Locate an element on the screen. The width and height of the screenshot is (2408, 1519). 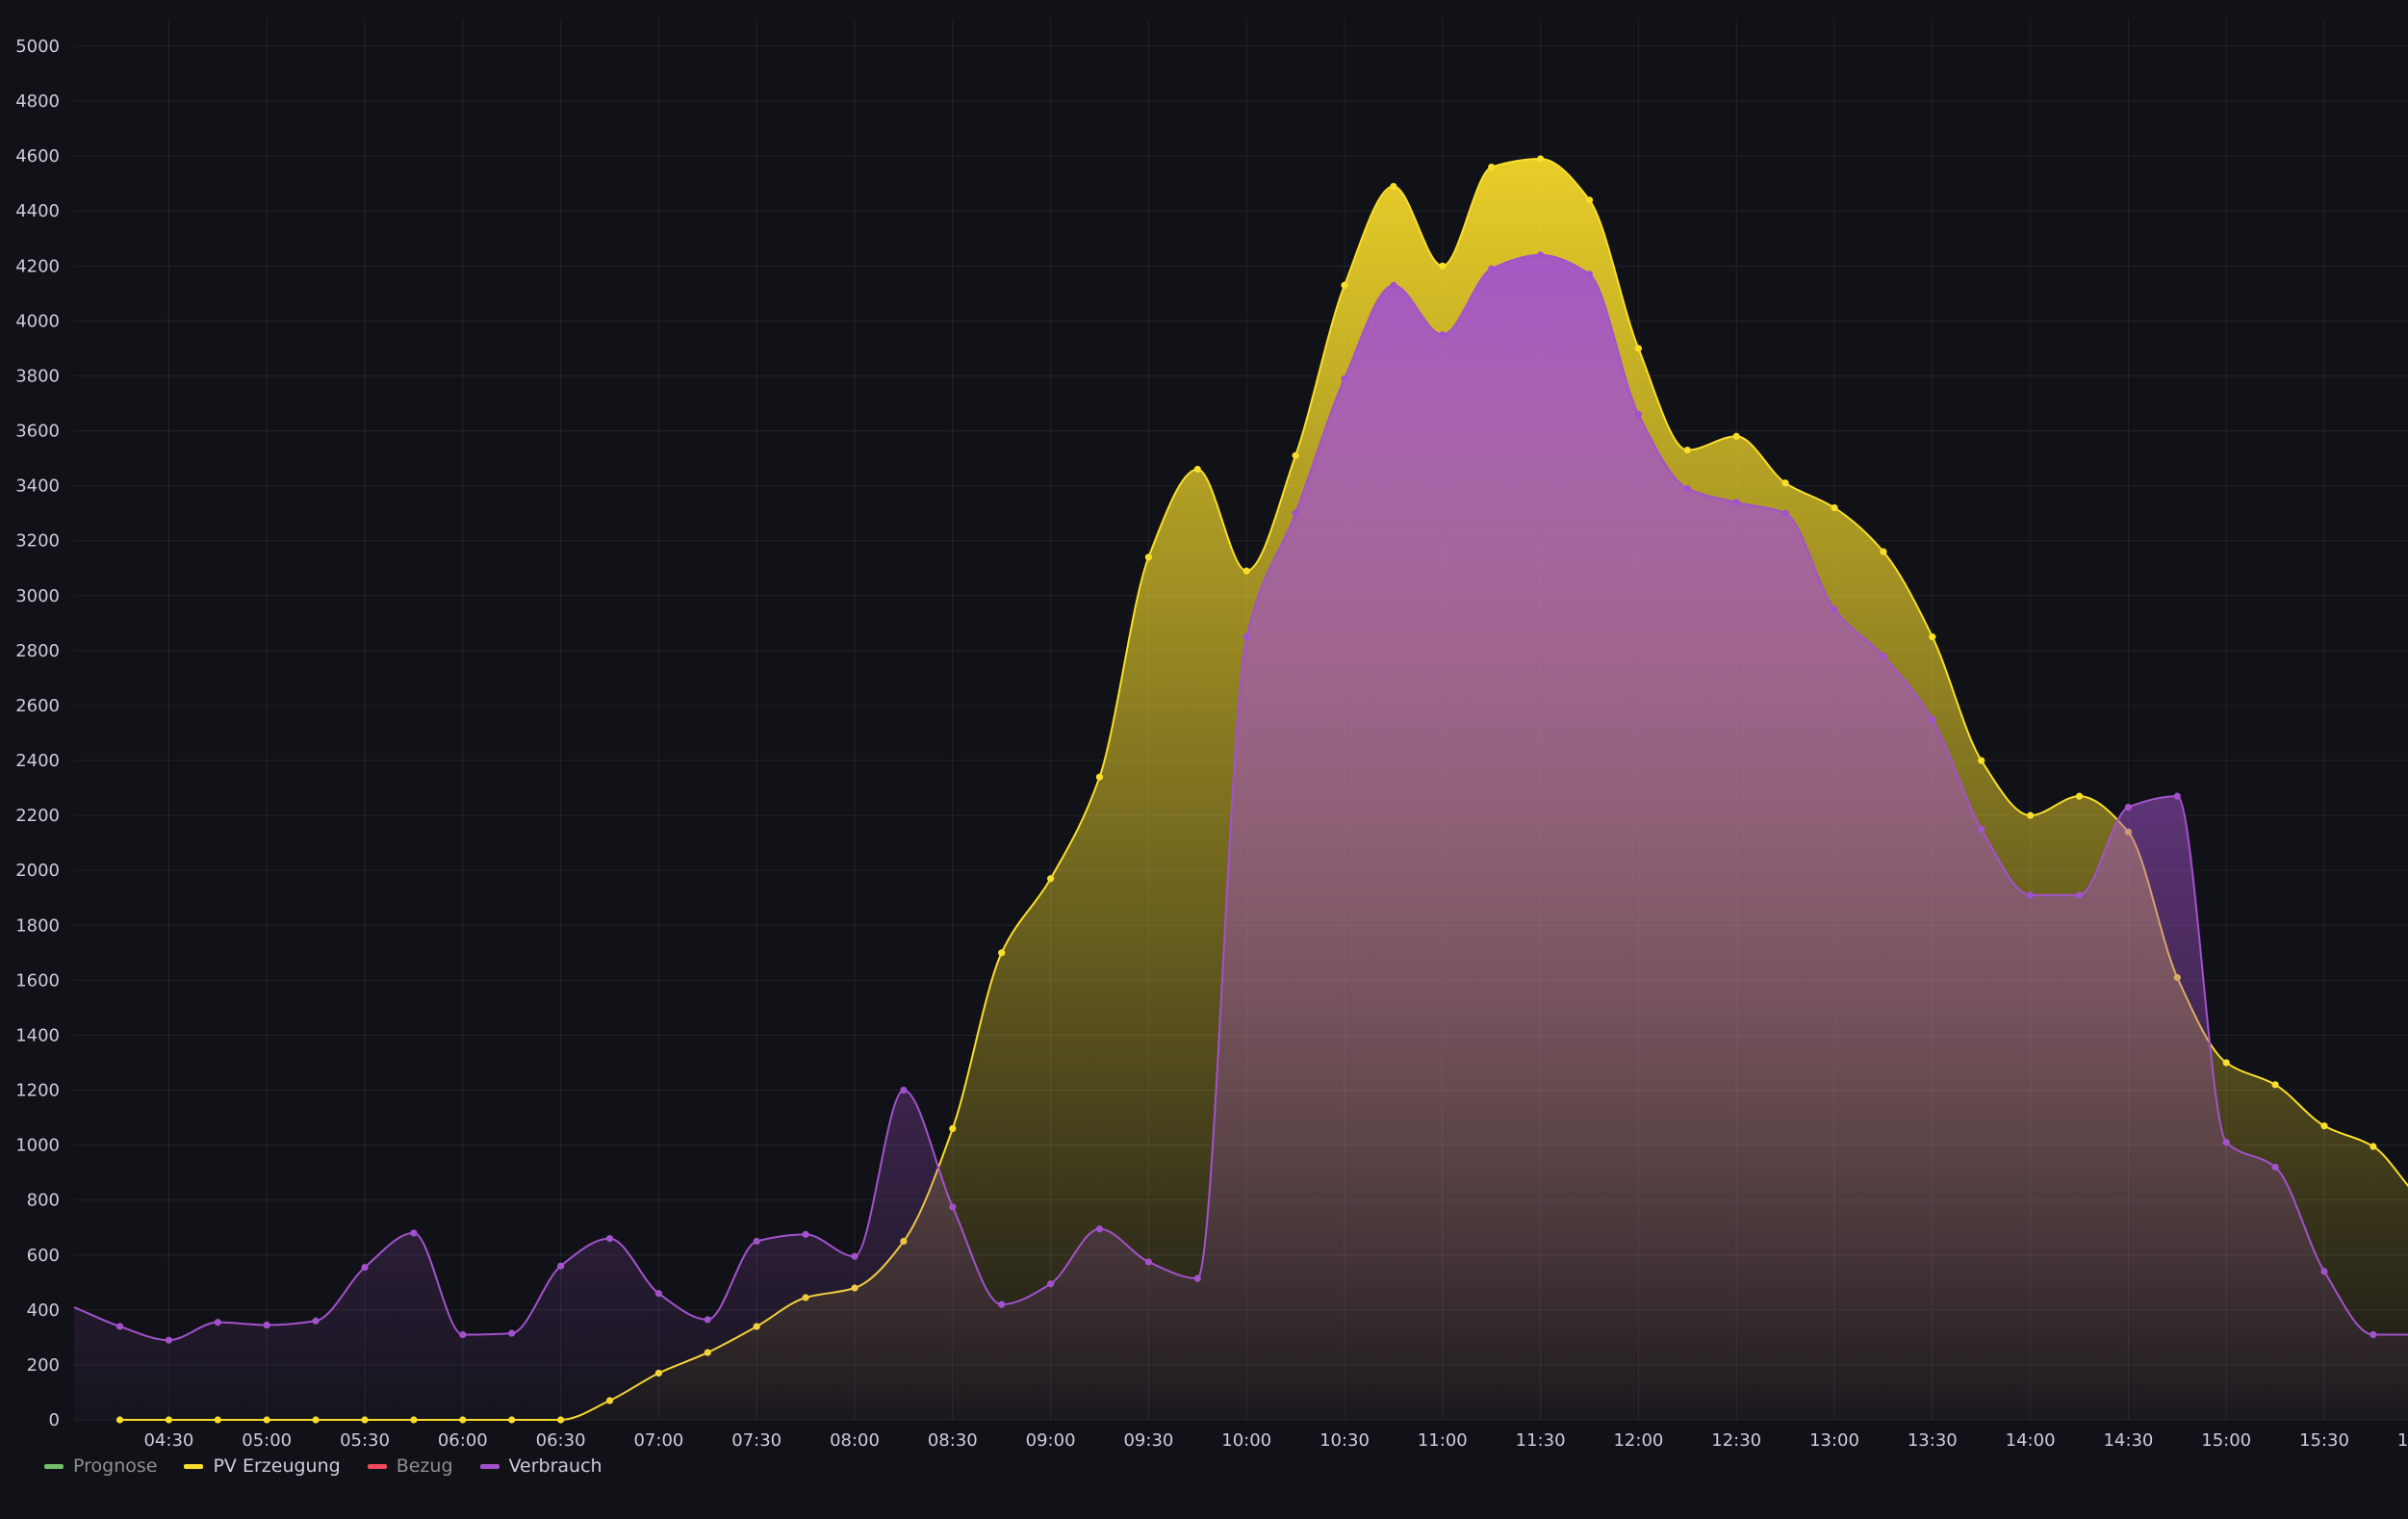
x-tick-label: 05:00 is located at coordinates (267, 1440).